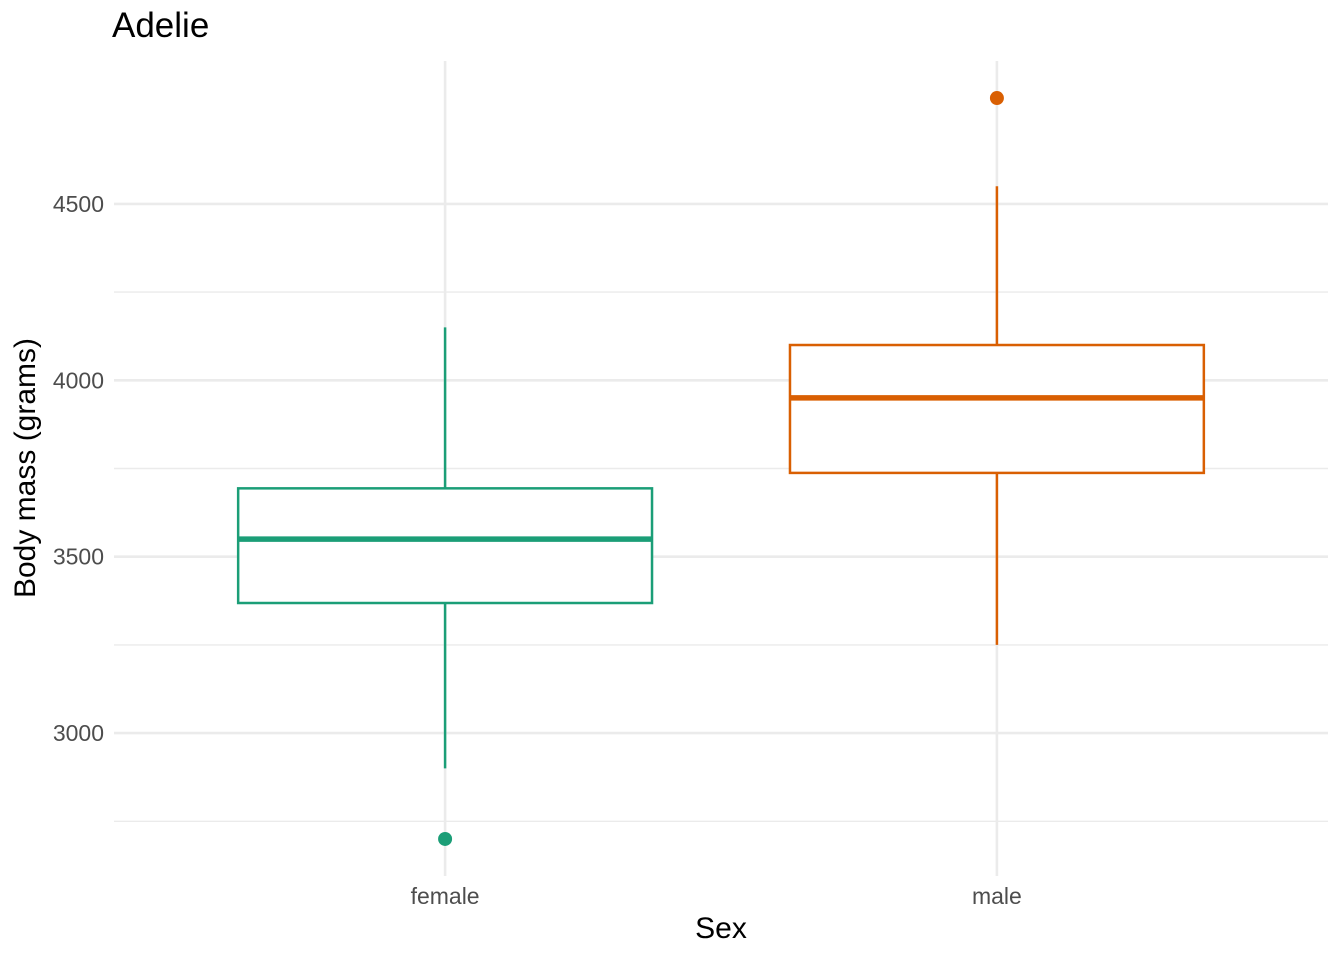 The width and height of the screenshot is (1344, 960). Describe the element at coordinates (997, 896) in the screenshot. I see `x-tick-label: male` at that location.